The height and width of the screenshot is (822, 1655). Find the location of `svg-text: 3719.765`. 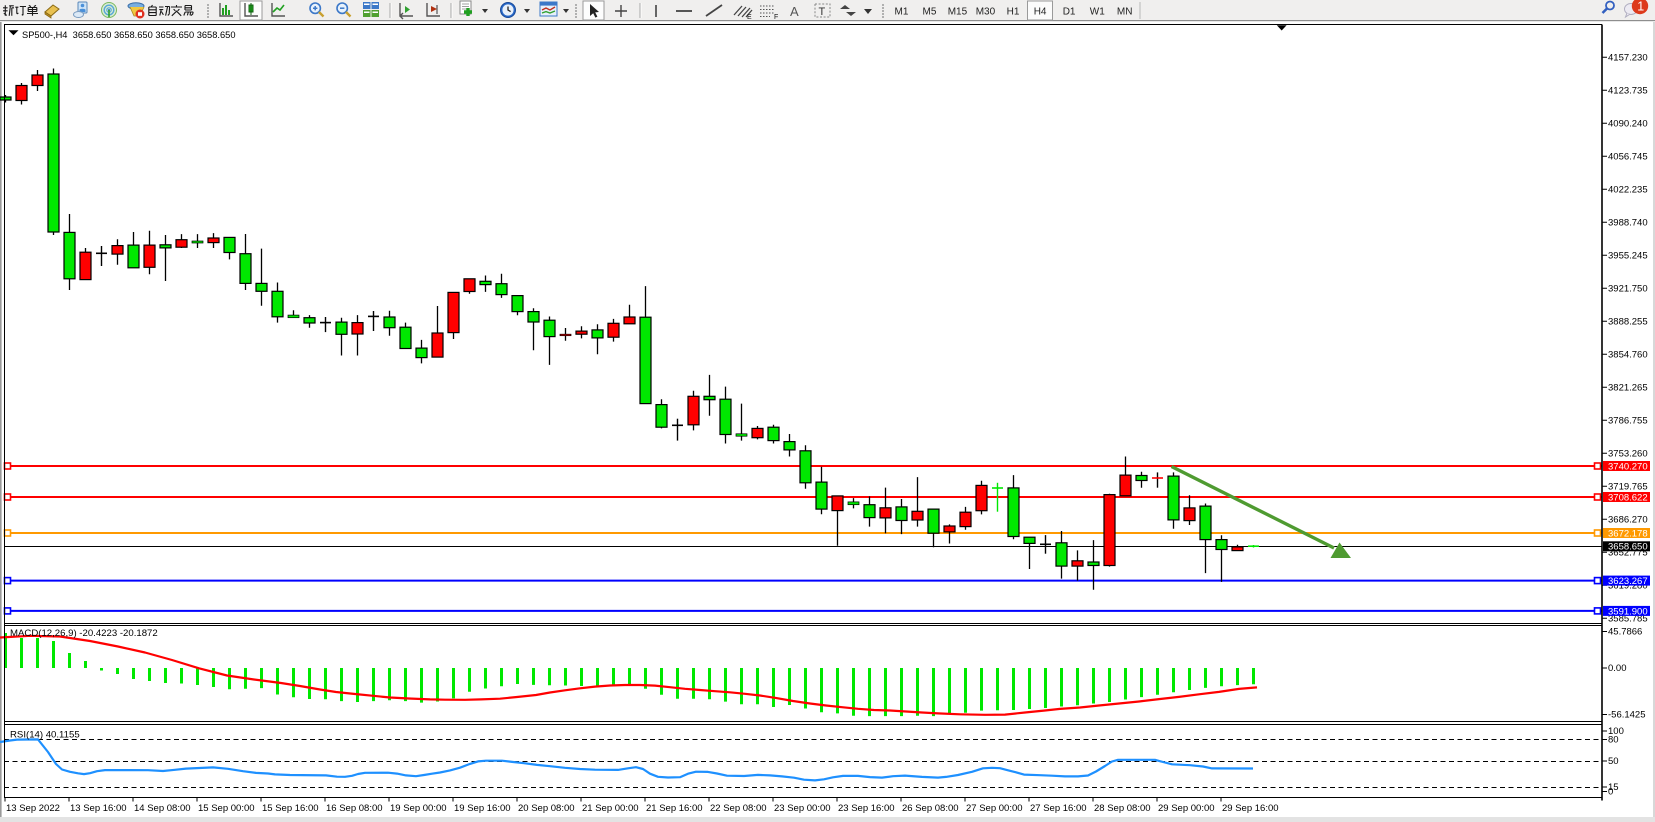

svg-text: 3719.765 is located at coordinates (1628, 487).